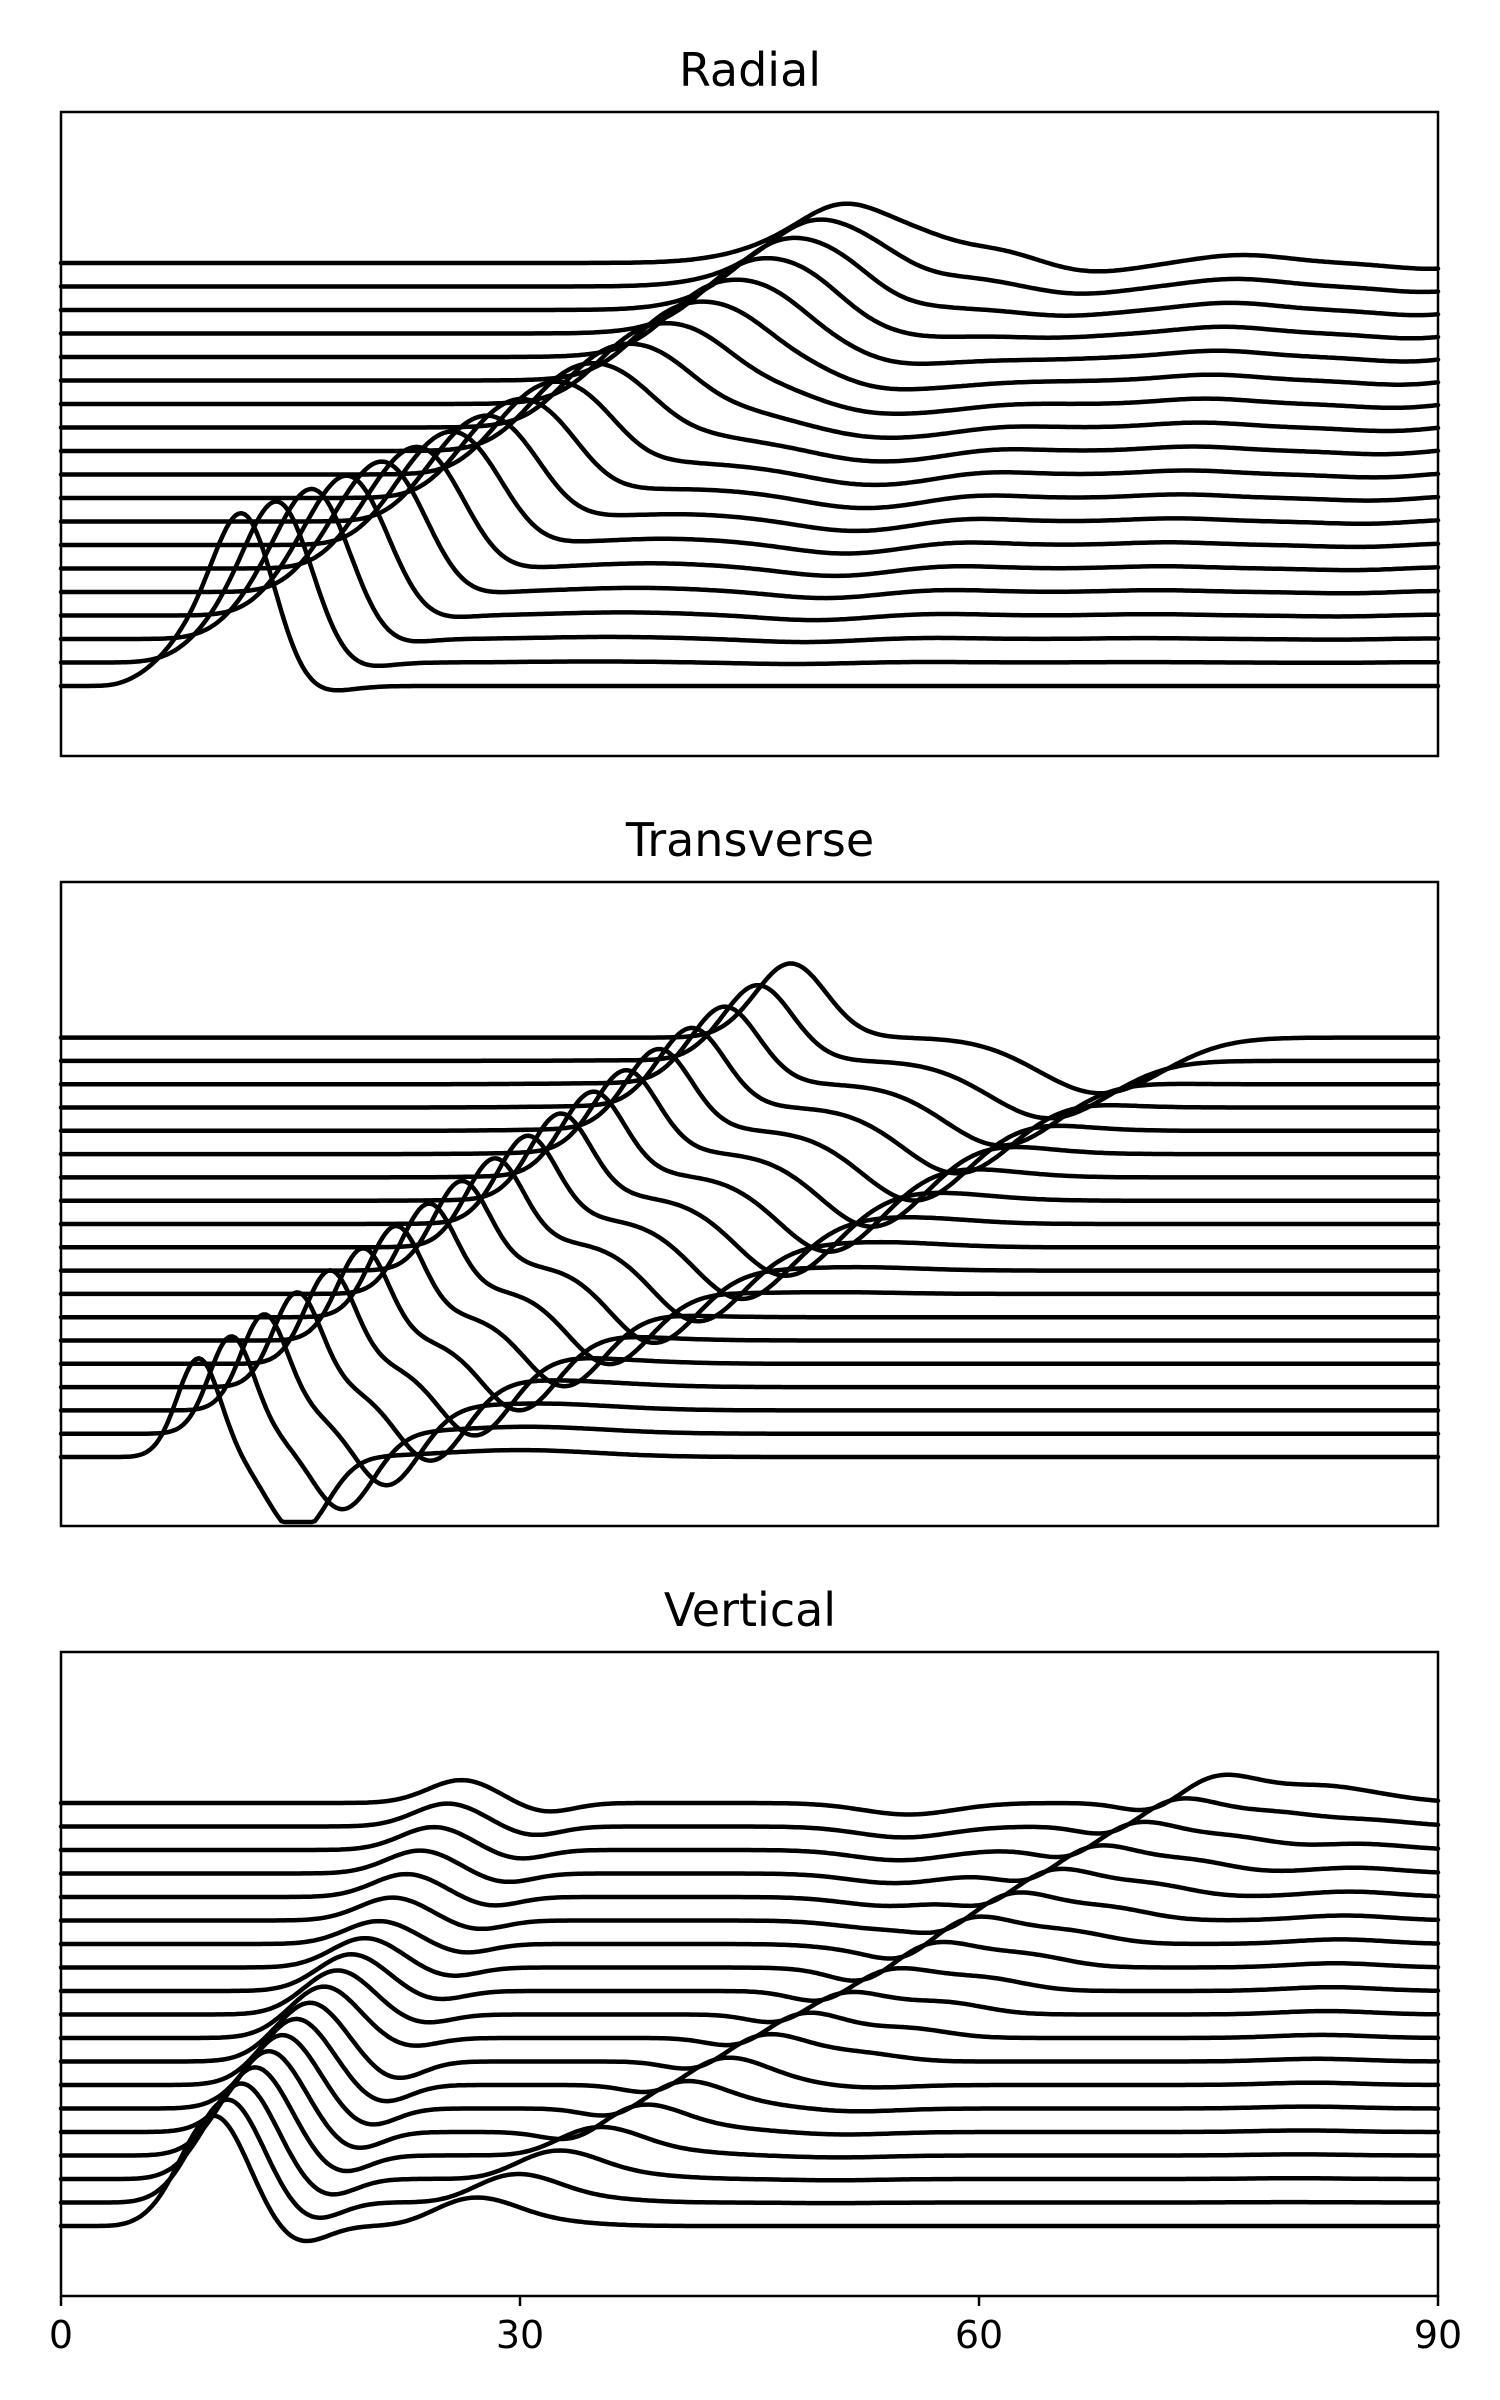 The width and height of the screenshot is (1500, 2400). What do you see at coordinates (750, 1610) in the screenshot?
I see `vertical-title: Vertical` at bounding box center [750, 1610].